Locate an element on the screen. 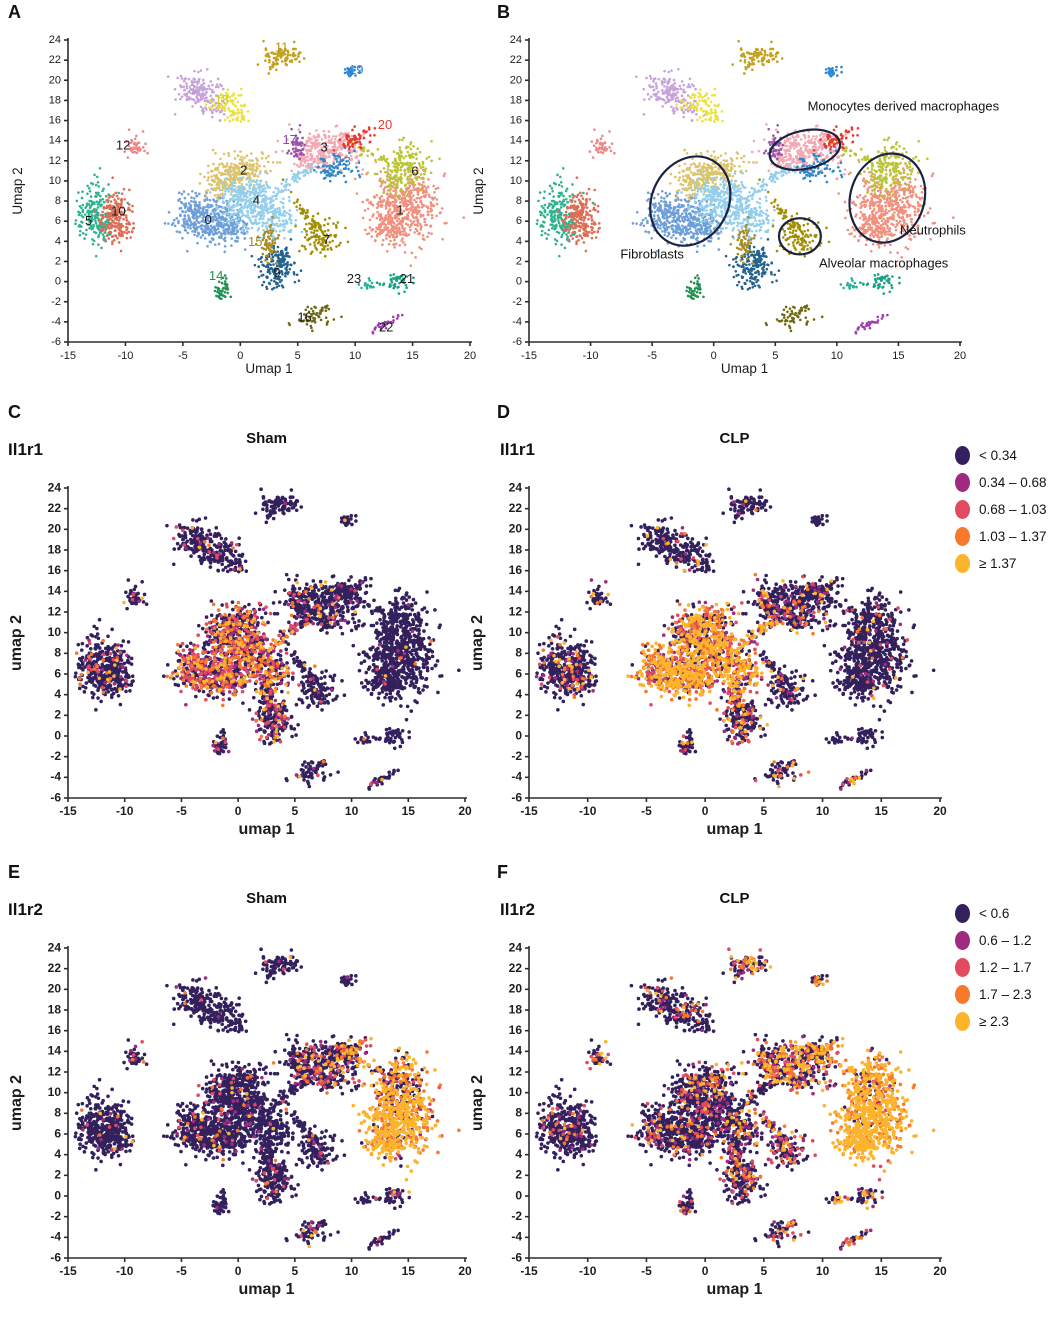 This screenshot has width=1059, height=1325. panel-letter-a: A is located at coordinates (14, 12).